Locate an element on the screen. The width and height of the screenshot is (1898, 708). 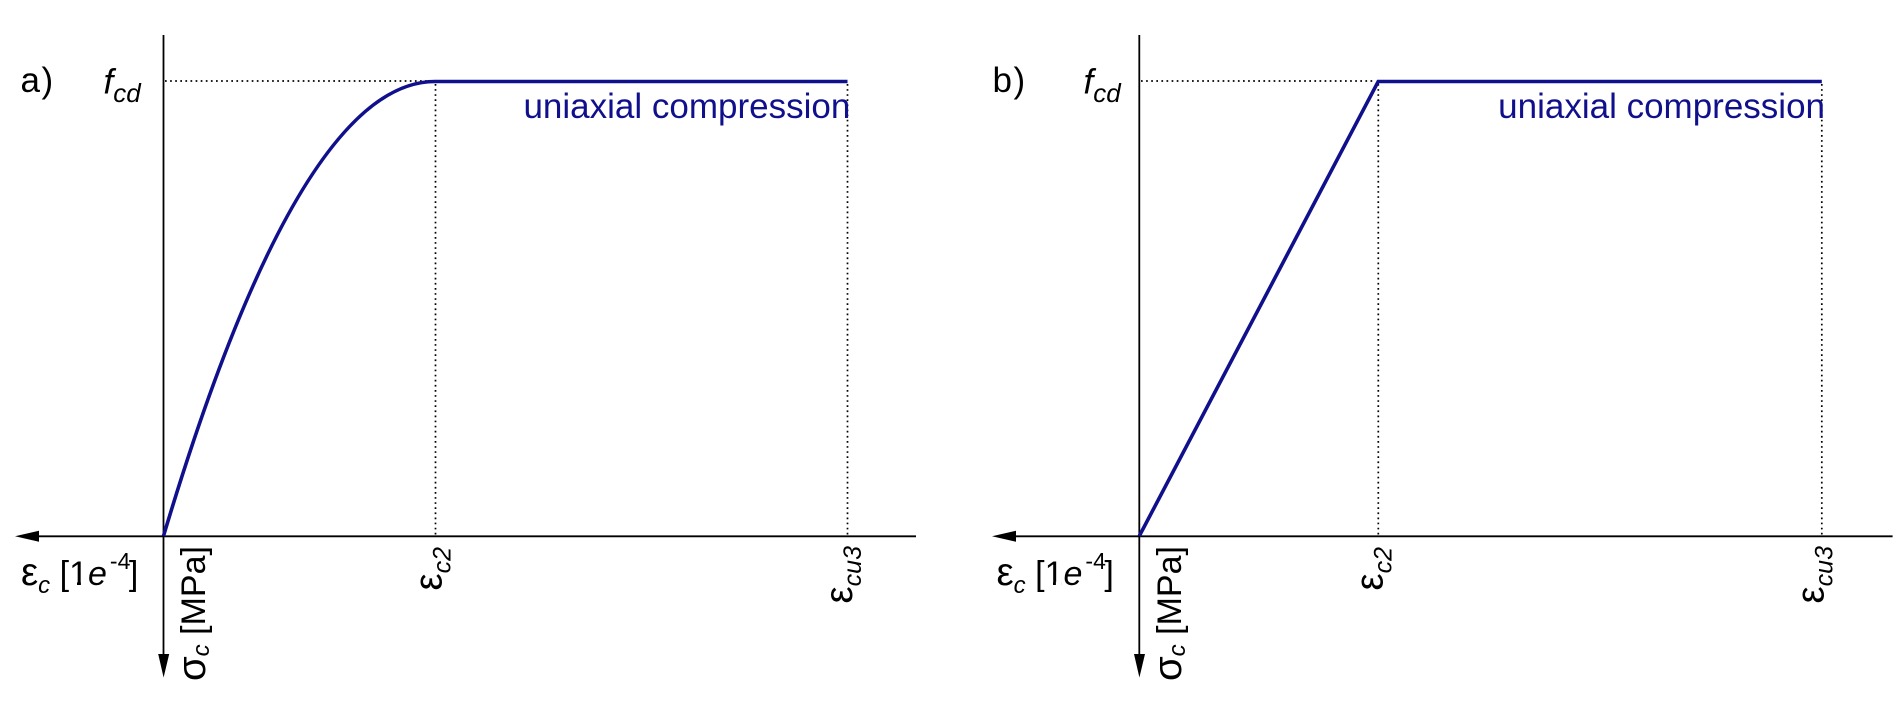
svg-text: a) is located at coordinates (38, 80).